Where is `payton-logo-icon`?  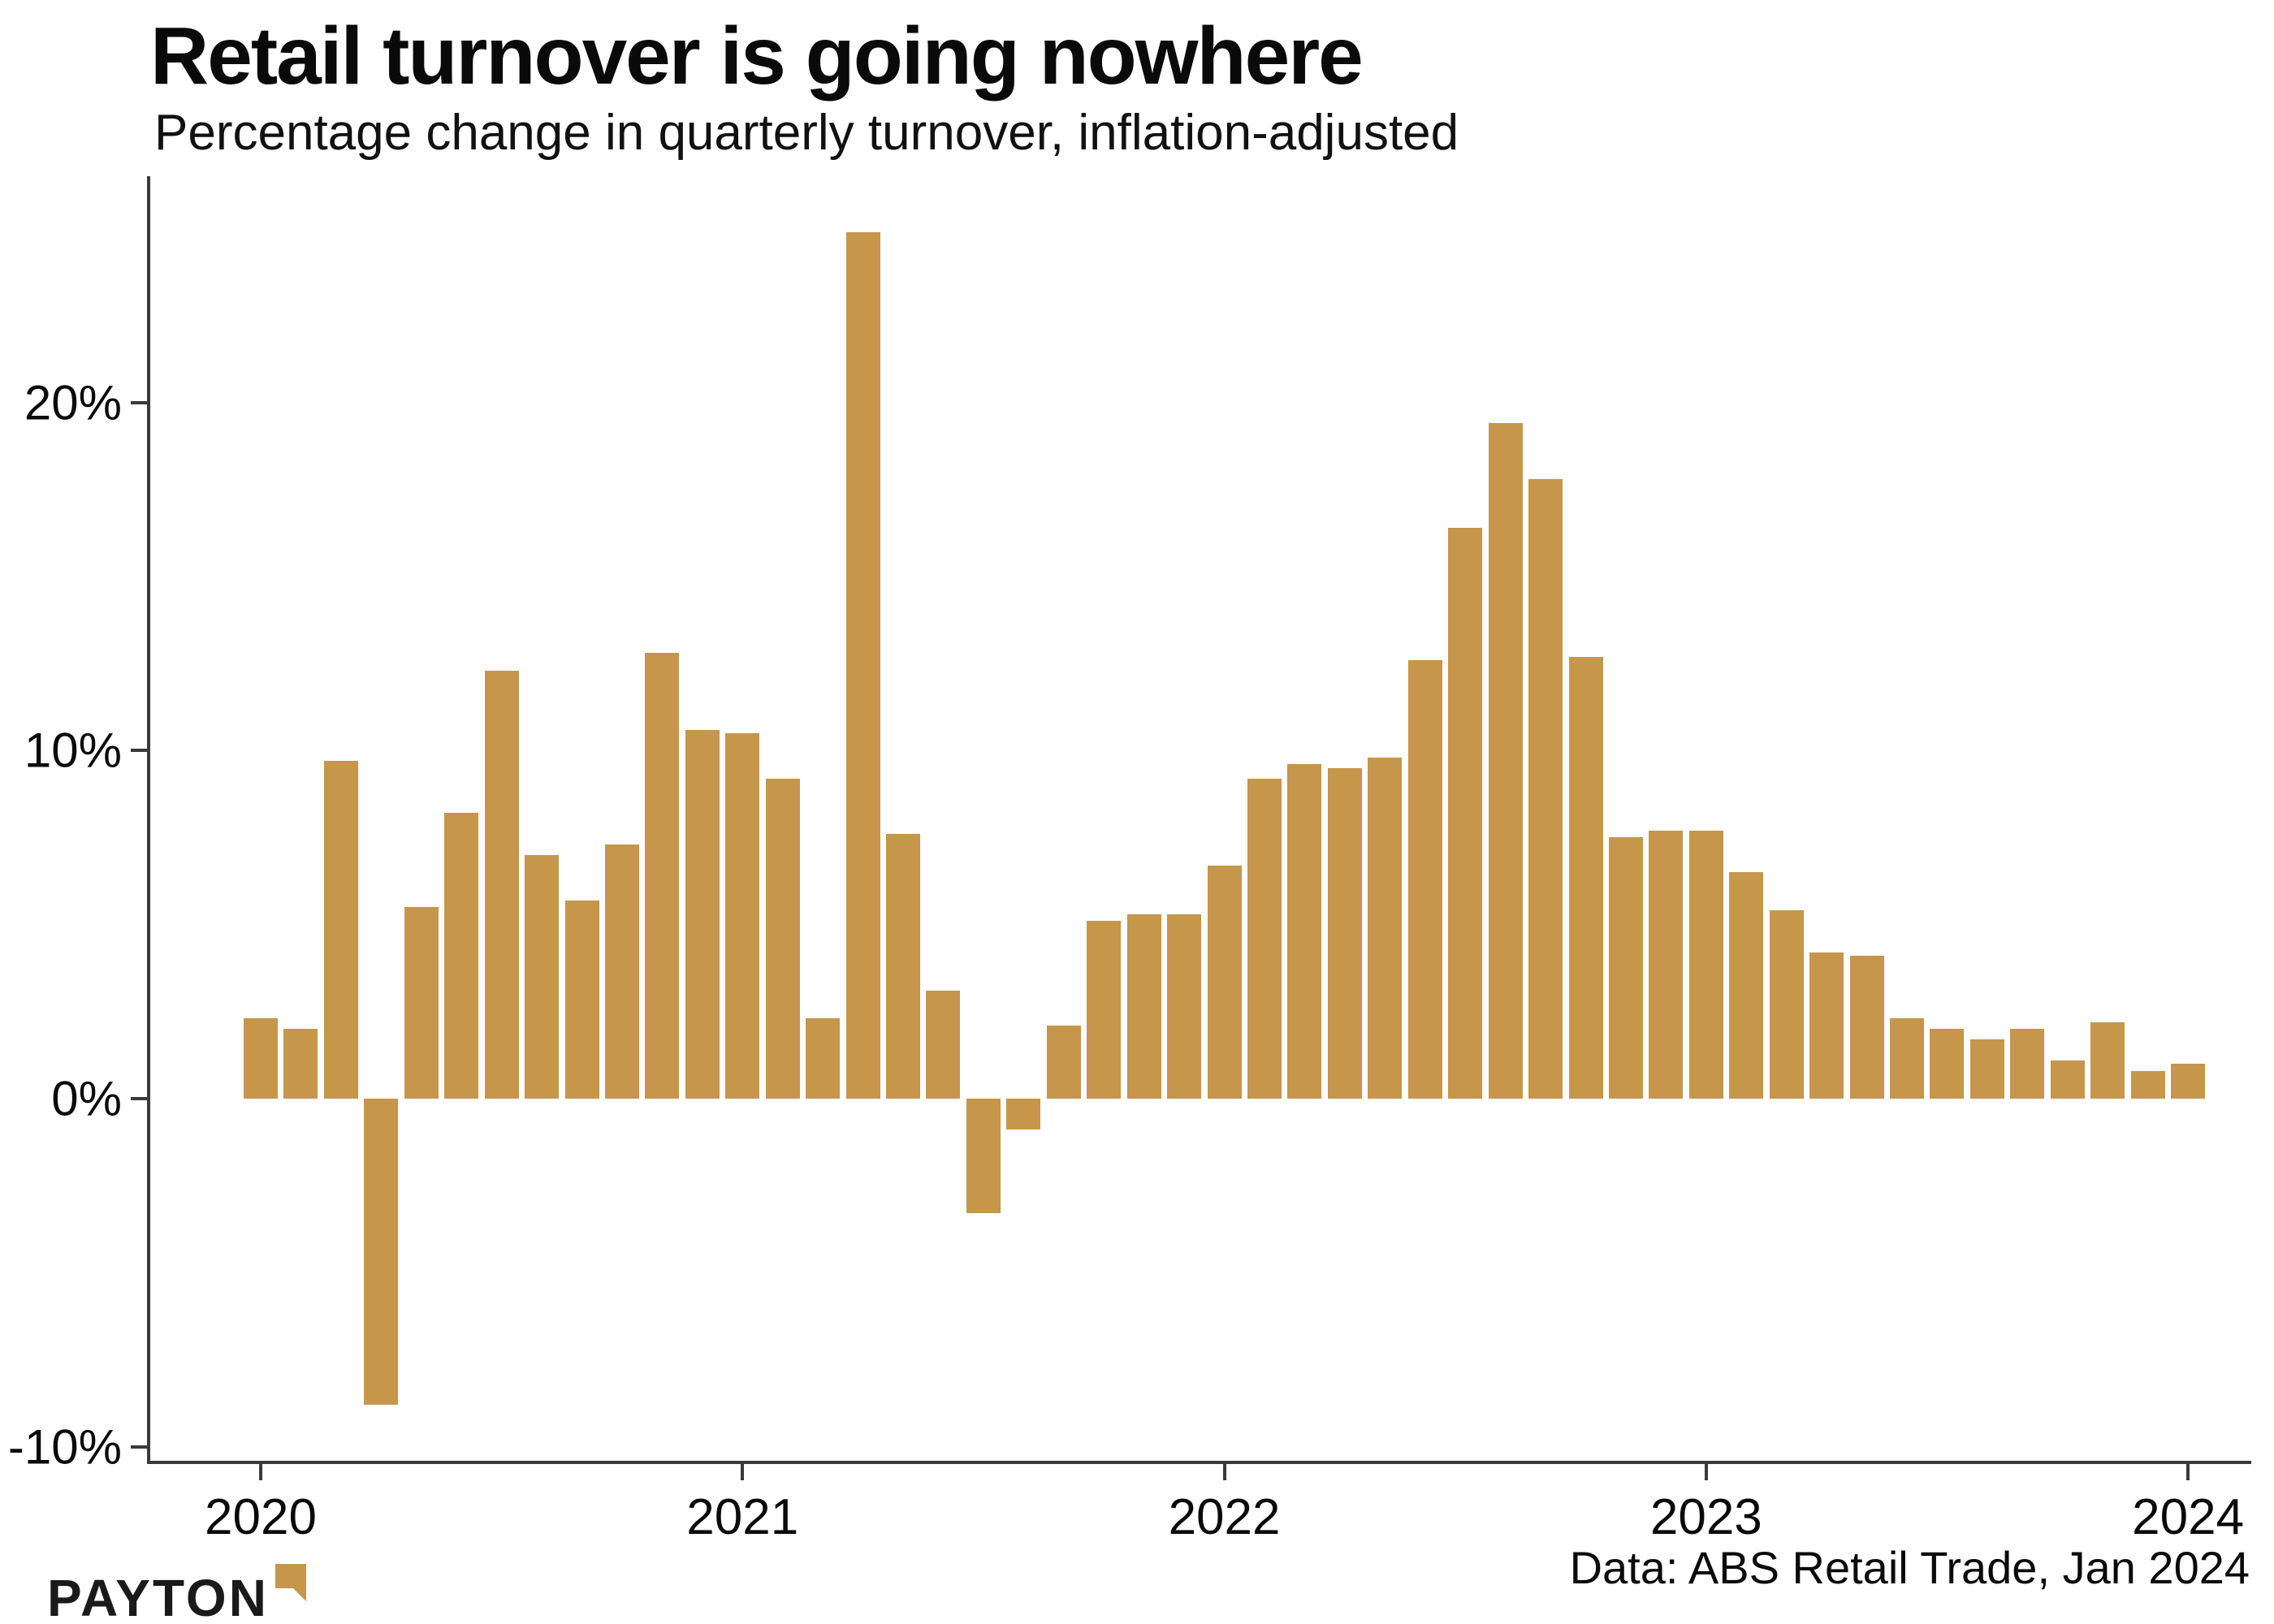 payton-logo-icon is located at coordinates (294, 1592).